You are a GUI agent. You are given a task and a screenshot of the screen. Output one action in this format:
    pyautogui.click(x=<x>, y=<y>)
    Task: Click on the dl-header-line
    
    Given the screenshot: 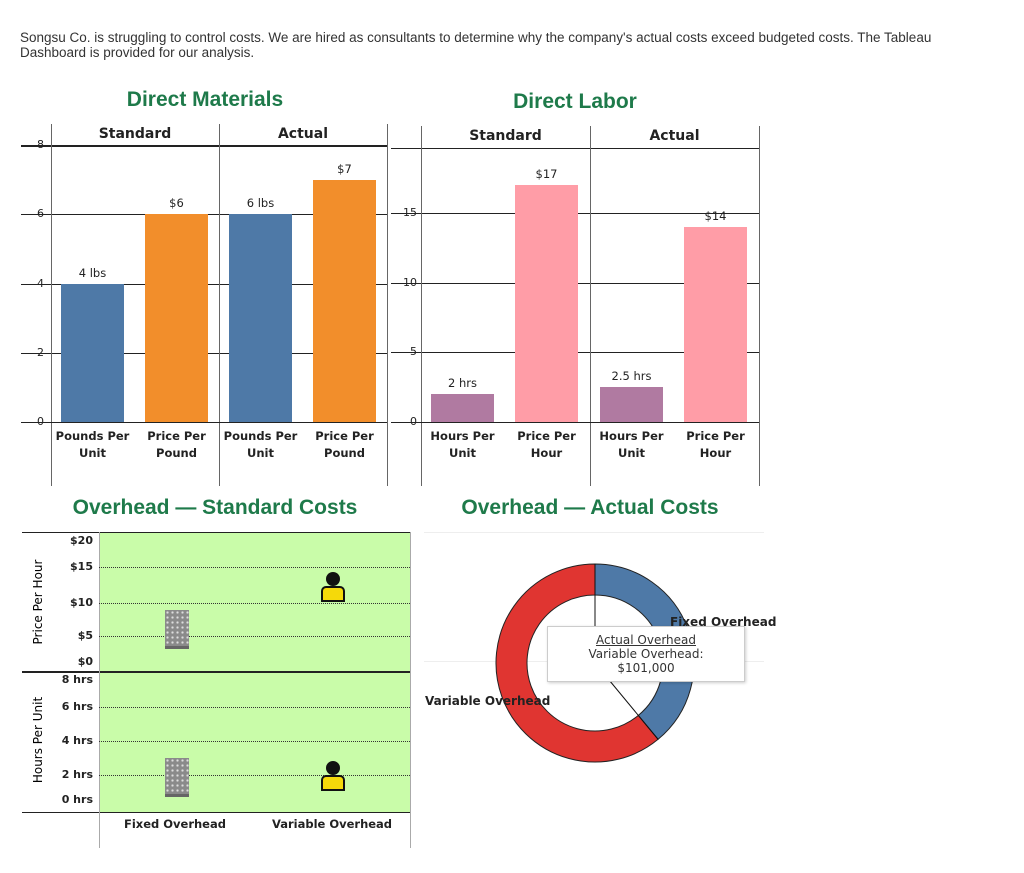 What is the action you would take?
    pyautogui.click(x=575, y=148)
    